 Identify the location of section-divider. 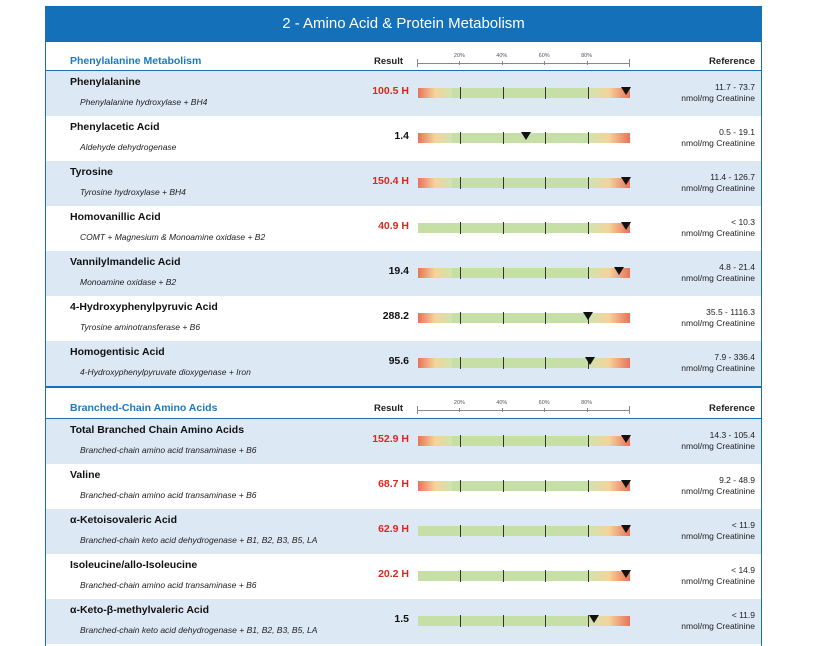
(403, 391).